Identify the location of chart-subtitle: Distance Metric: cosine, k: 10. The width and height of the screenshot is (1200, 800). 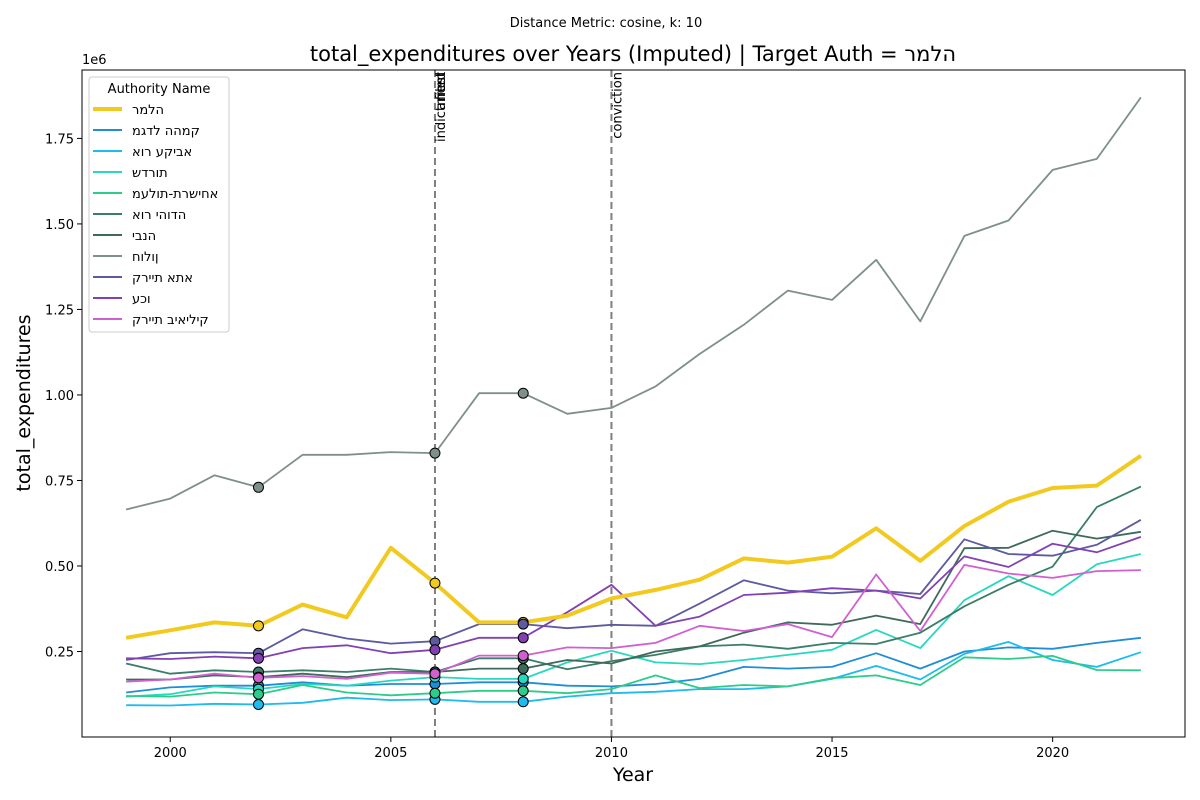
(606, 23).